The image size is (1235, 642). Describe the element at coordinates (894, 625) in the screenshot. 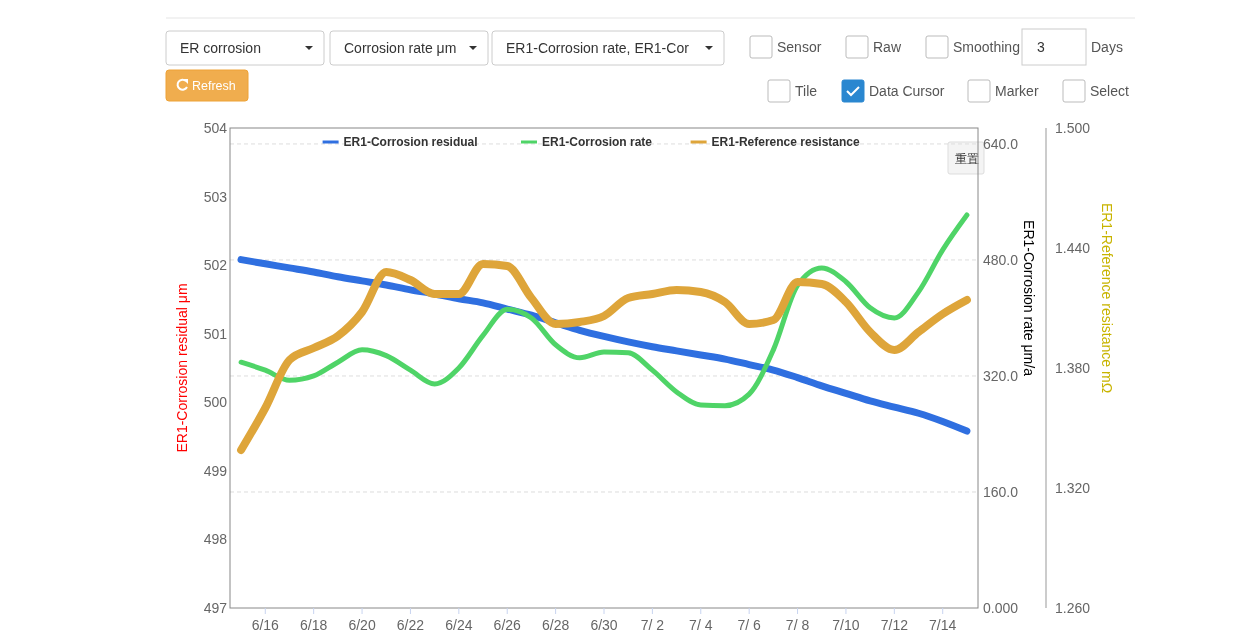

I see `x-tick-label: 7/12` at that location.